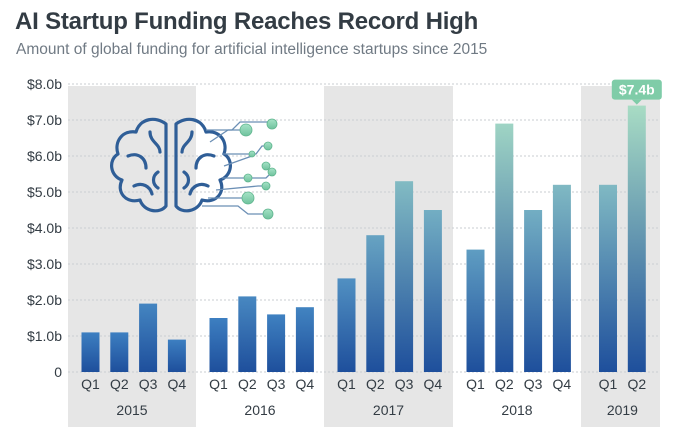 The image size is (693, 448). Describe the element at coordinates (44, 336) in the screenshot. I see `y-tick-label: $1.0b` at that location.